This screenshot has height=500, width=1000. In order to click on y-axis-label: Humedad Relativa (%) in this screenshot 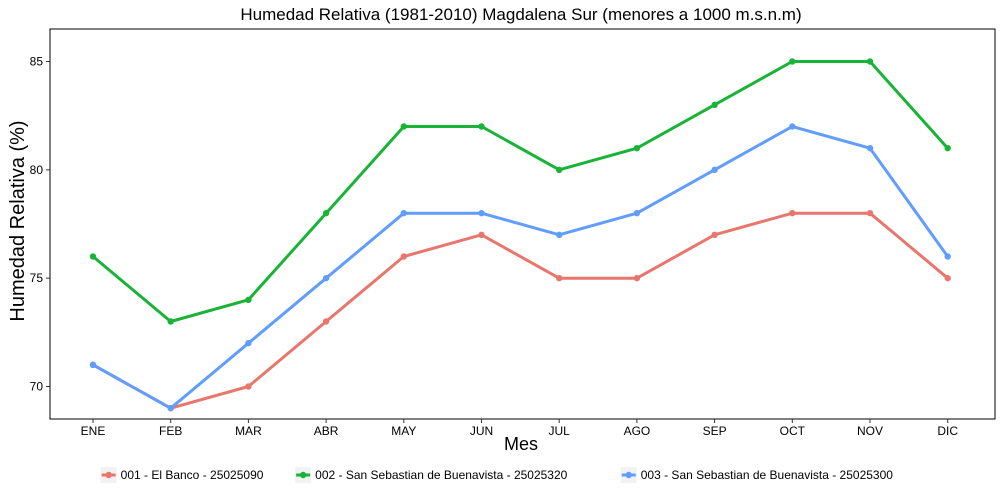, I will do `click(18, 220)`.